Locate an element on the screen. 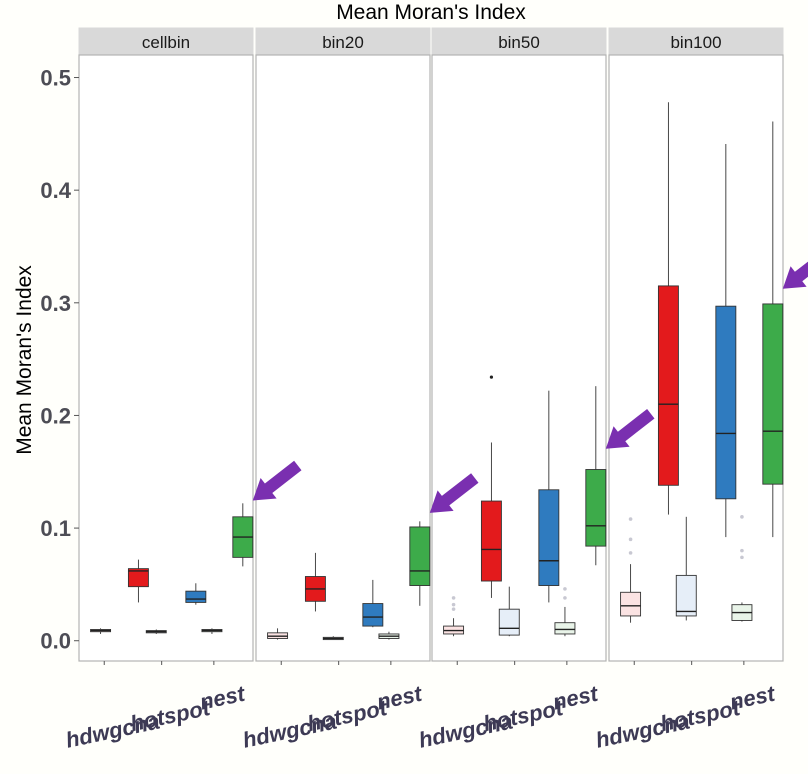 Image resolution: width=808 pixels, height=774 pixels. facet-strip-label-bin20: bin20 is located at coordinates (343, 42).